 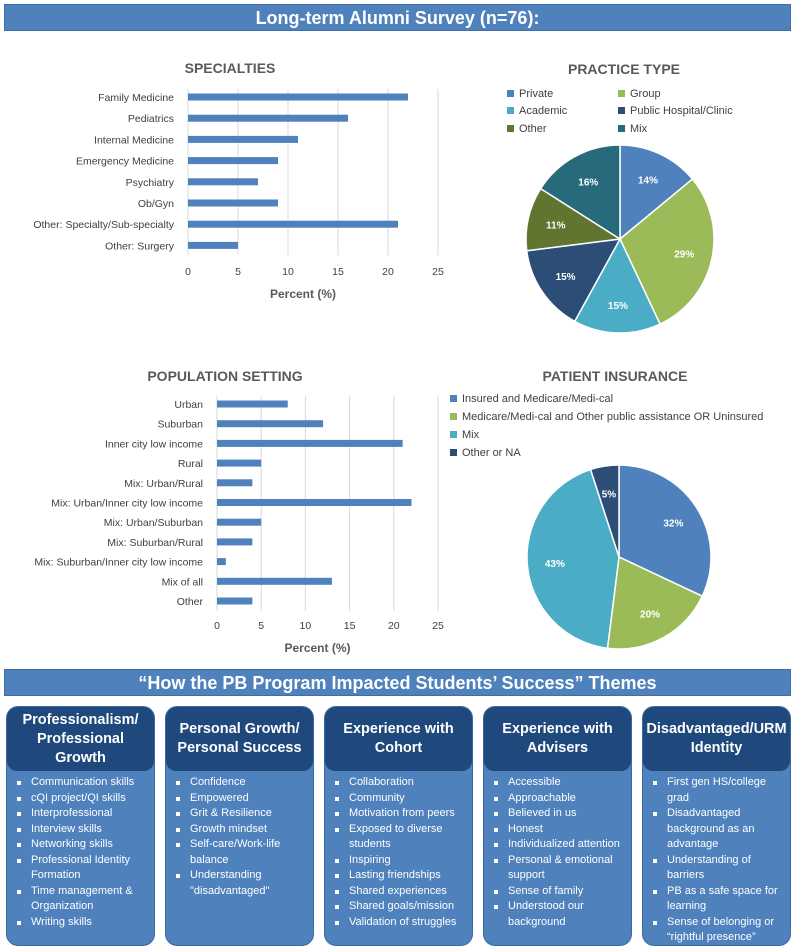 I want to click on theme-item: Grit & Resilience, so click(x=242, y=814).